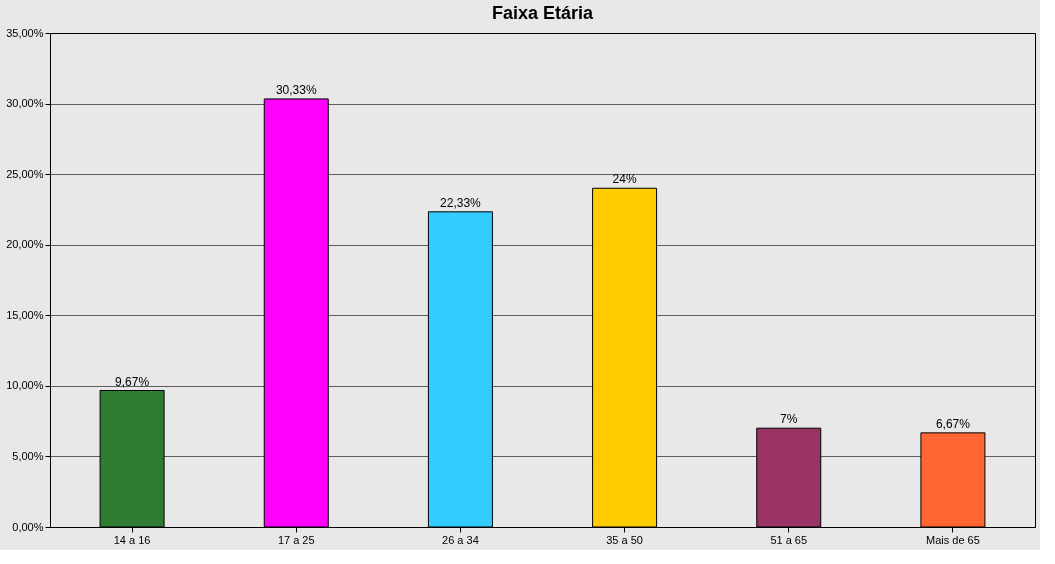 The height and width of the screenshot is (564, 1055). I want to click on data-label: 24%, so click(624, 179).